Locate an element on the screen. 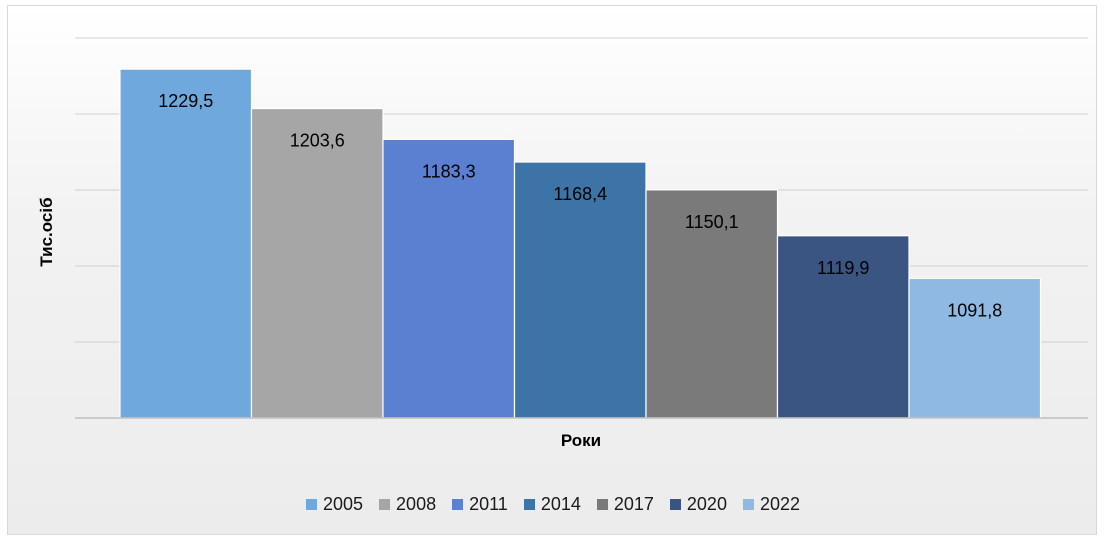 This screenshot has width=1106, height=542. legend-item-2008: 2008 is located at coordinates (407, 504).